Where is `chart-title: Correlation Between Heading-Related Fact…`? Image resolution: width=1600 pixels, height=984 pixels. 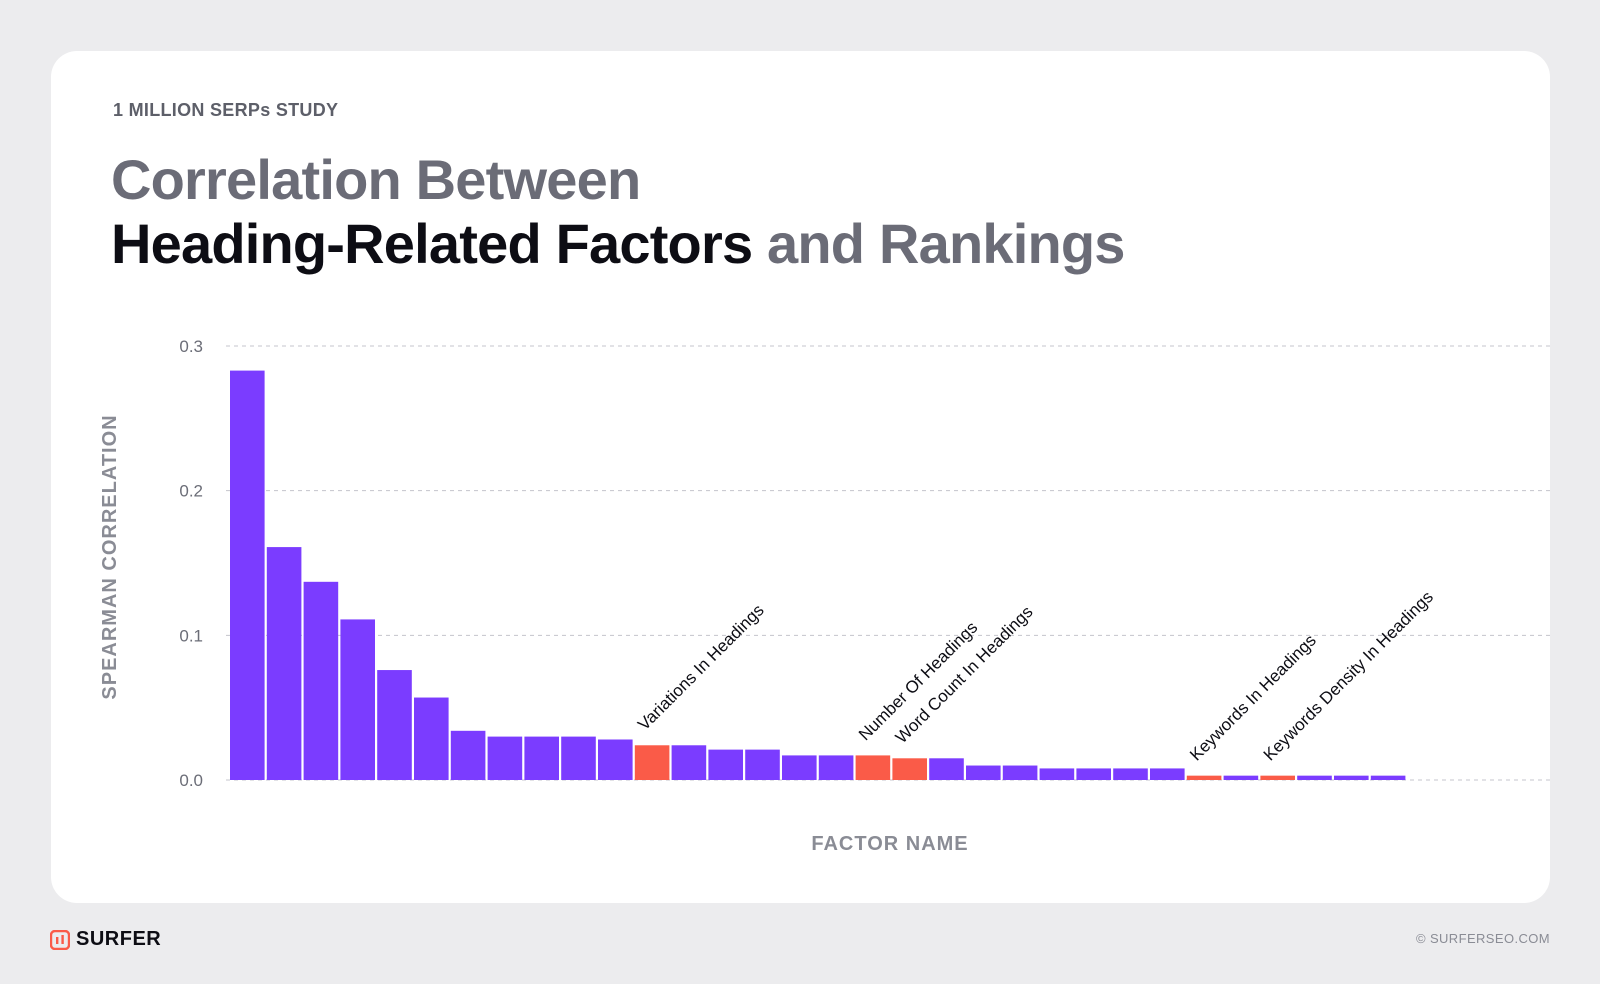
chart-title: Correlation Between Heading-Related Fact… is located at coordinates (618, 212).